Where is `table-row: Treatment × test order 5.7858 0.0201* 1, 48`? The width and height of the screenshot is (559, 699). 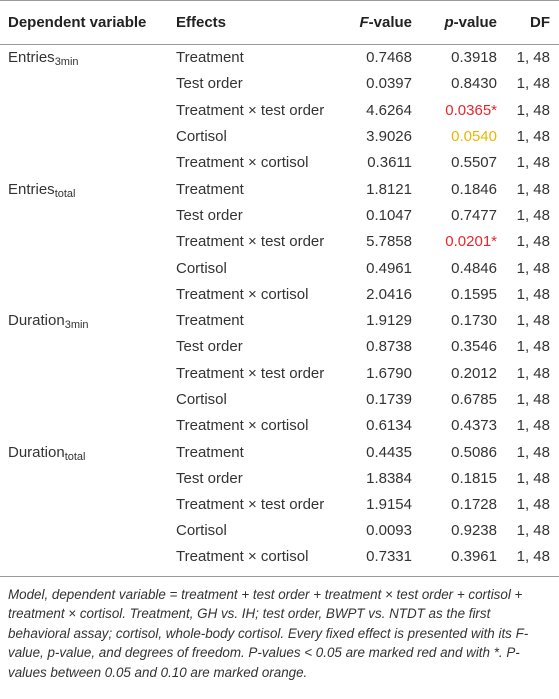
table-row: Treatment × test order 5.7858 0.0201* 1, 48 is located at coordinates (279, 242).